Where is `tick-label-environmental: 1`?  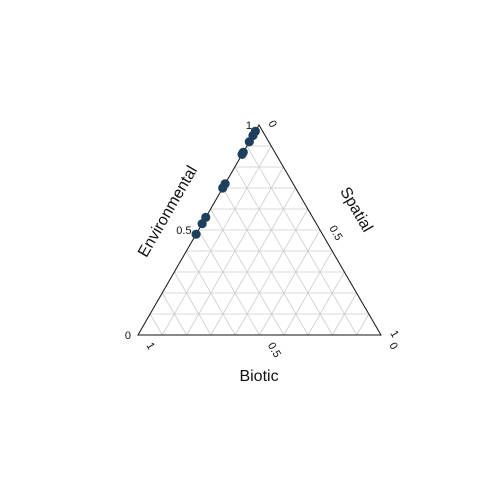
tick-label-environmental: 1 is located at coordinates (249, 126).